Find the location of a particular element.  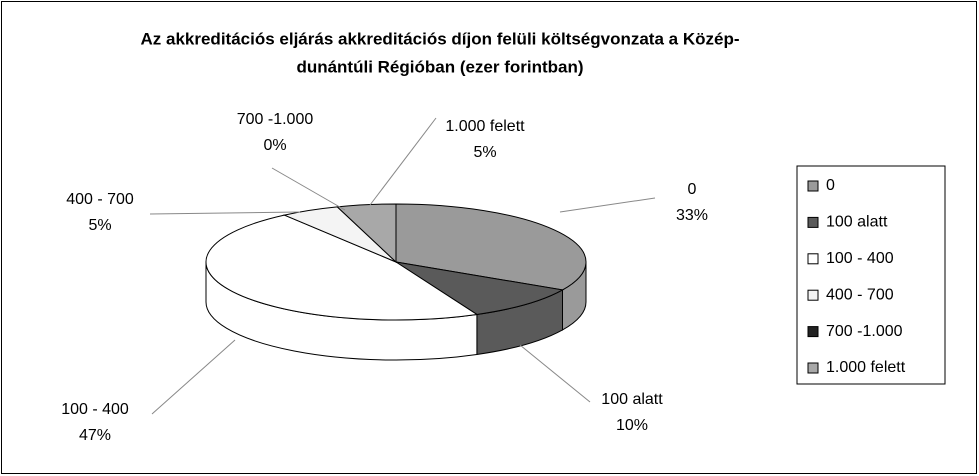

slice-value-label: 0% is located at coordinates (274, 145).